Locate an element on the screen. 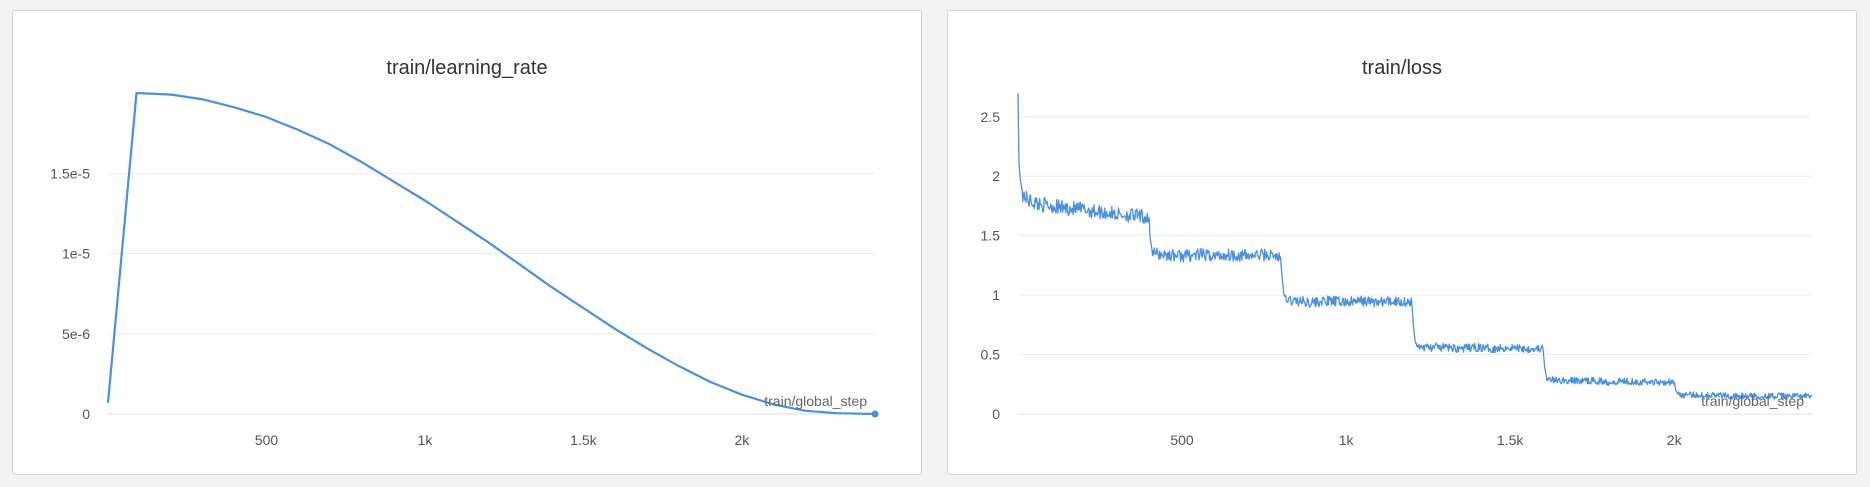 The width and height of the screenshot is (1870, 487). y-tick-label: 5e-6 is located at coordinates (76, 334).